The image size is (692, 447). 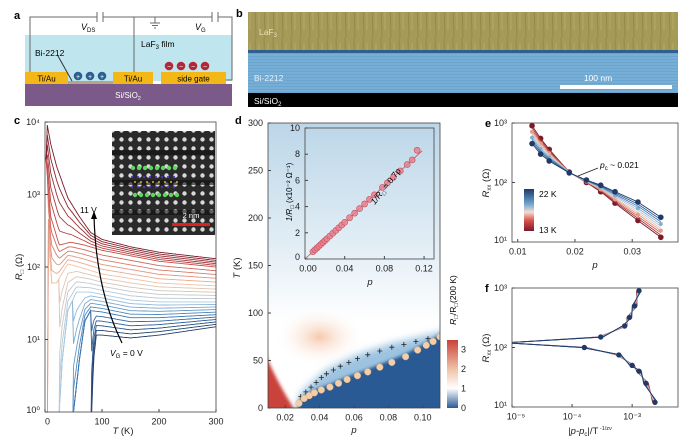 What do you see at coordinates (319, 336) in the screenshot?
I see `heatmap-orange-region` at bounding box center [319, 336].